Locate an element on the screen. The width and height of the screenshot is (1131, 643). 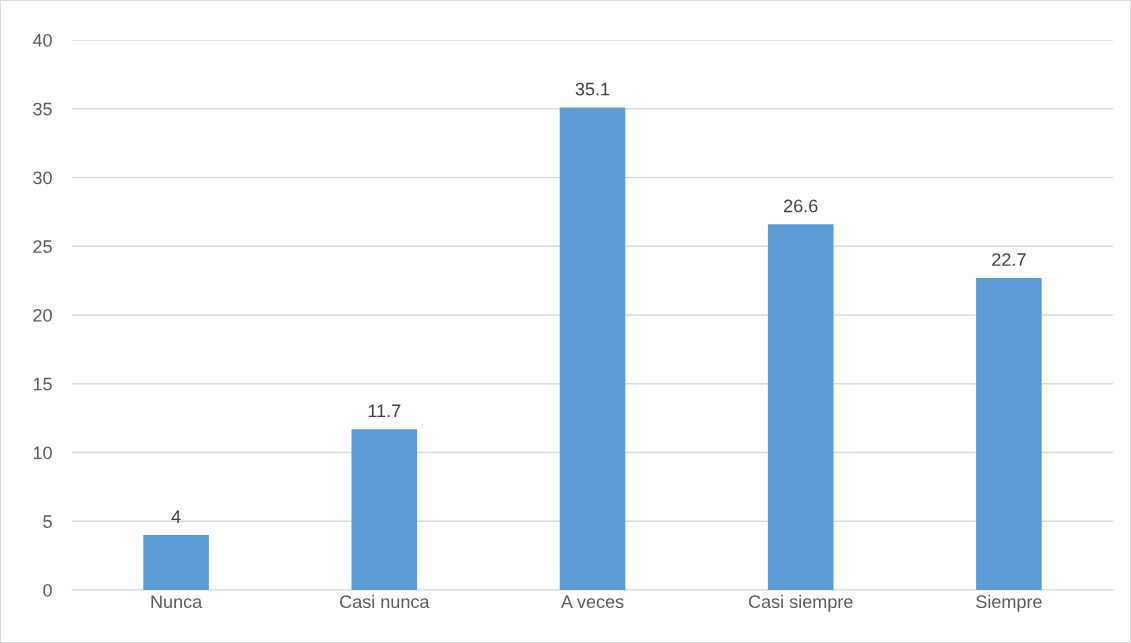
data-label: 22.7 is located at coordinates (1009, 259).